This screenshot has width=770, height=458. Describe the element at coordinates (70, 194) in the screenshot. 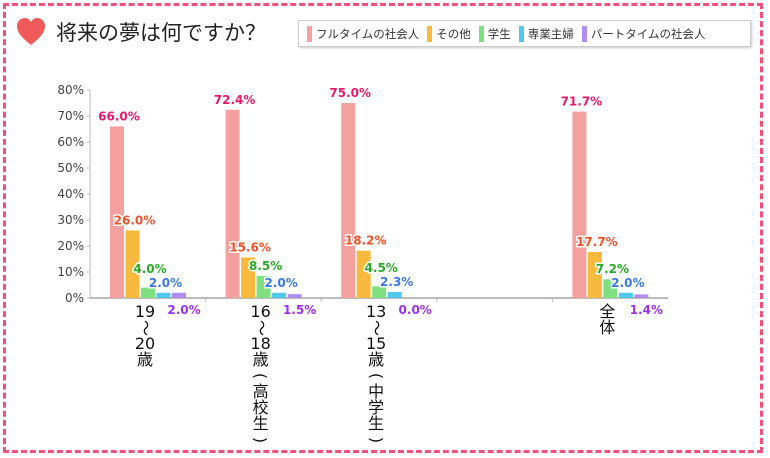

I see `y-tick-label: 40%` at that location.